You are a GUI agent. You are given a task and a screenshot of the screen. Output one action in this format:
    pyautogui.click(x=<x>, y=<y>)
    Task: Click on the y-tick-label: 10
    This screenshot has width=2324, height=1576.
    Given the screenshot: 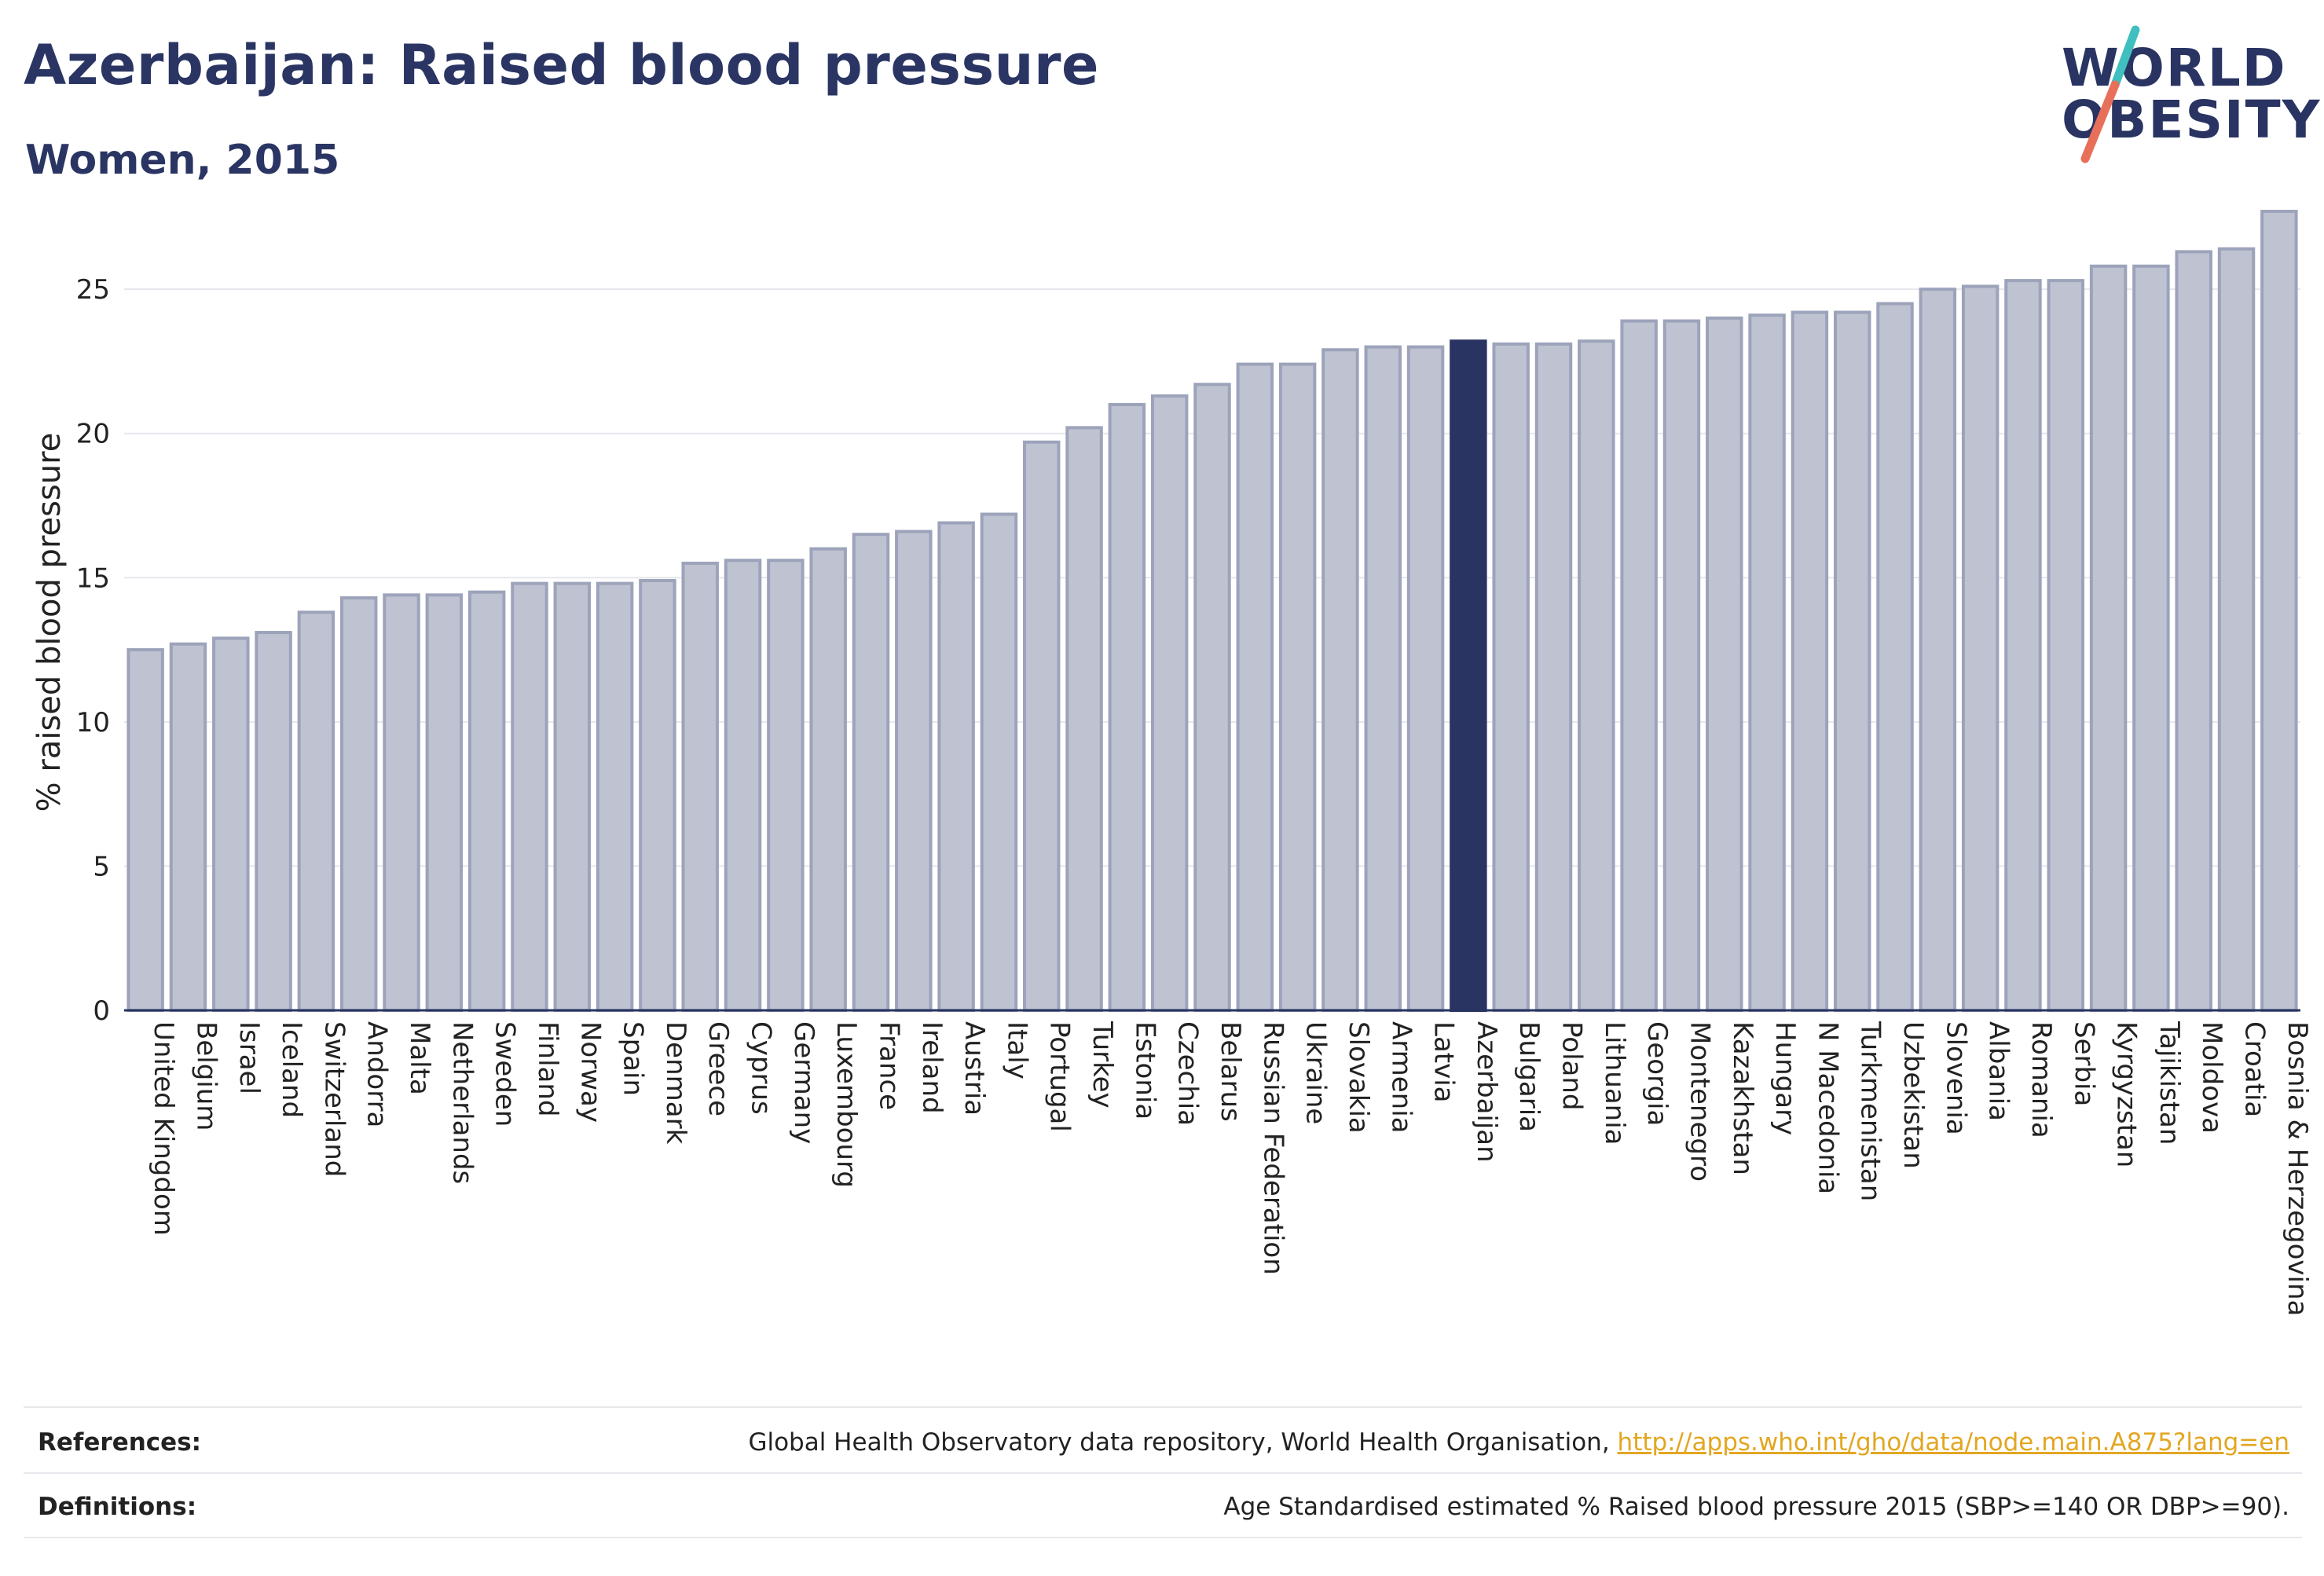 What is the action you would take?
    pyautogui.click(x=93, y=723)
    